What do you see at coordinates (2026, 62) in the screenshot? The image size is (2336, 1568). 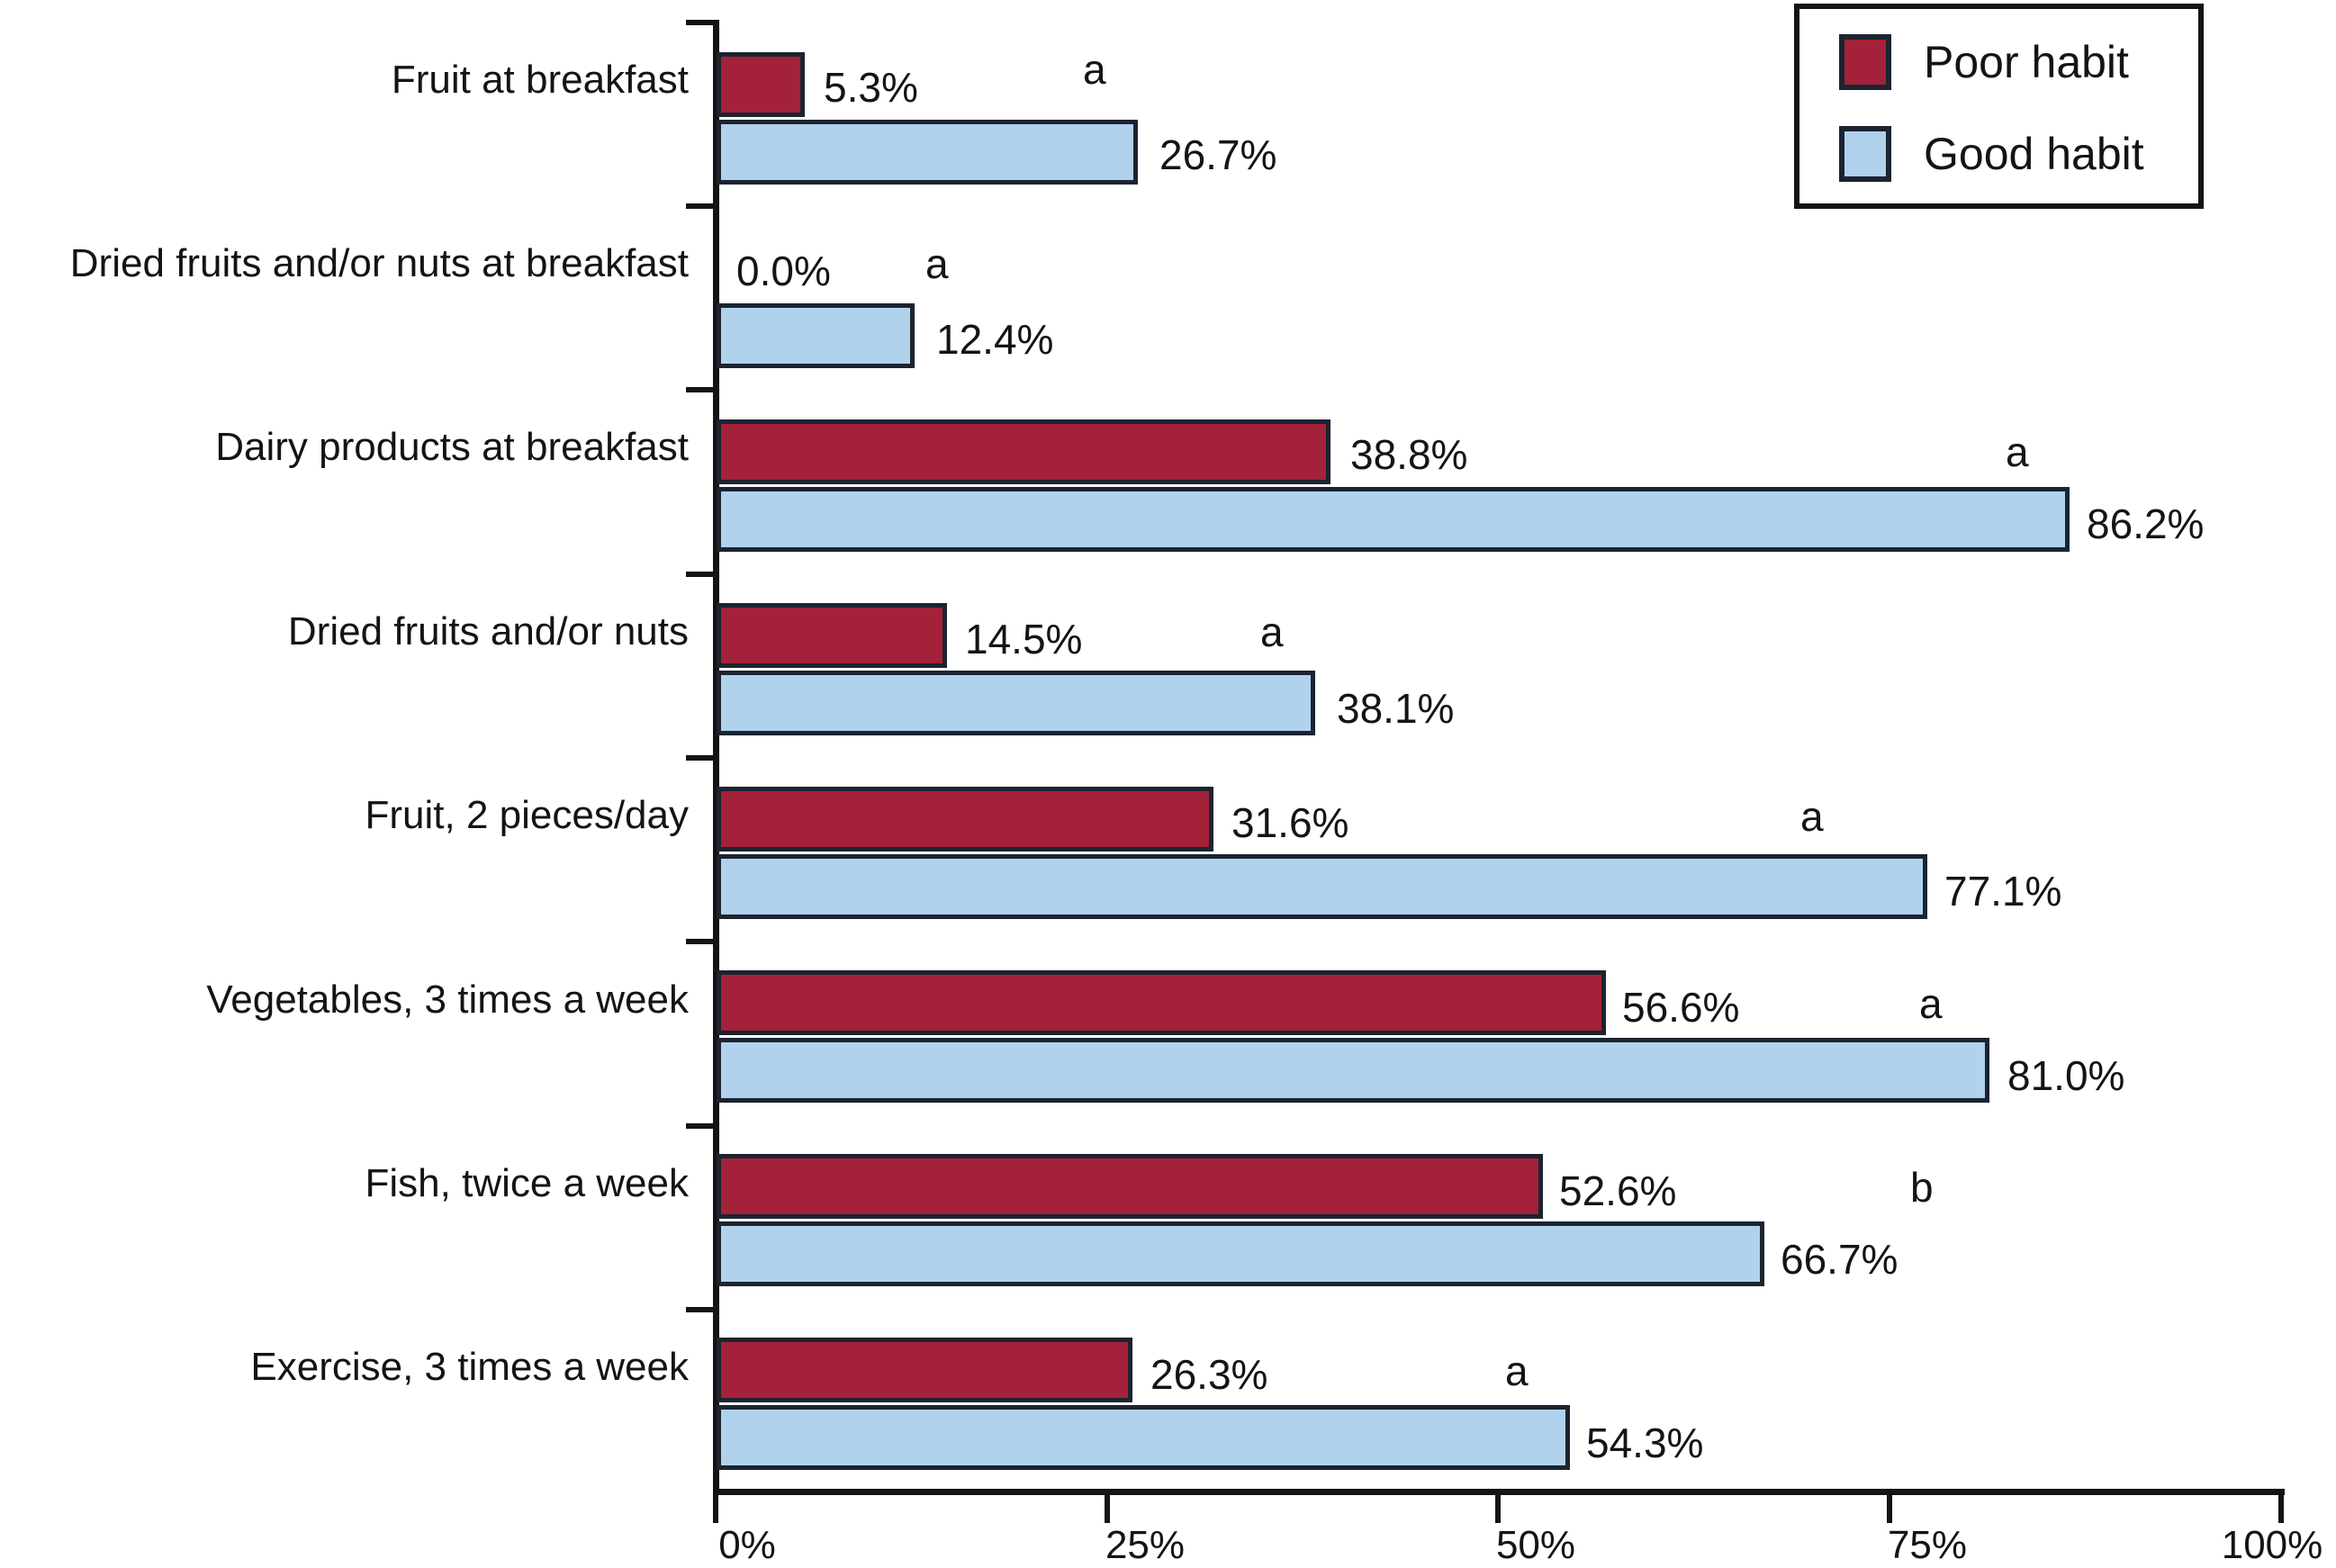 I see `legend-label: Poor habit` at bounding box center [2026, 62].